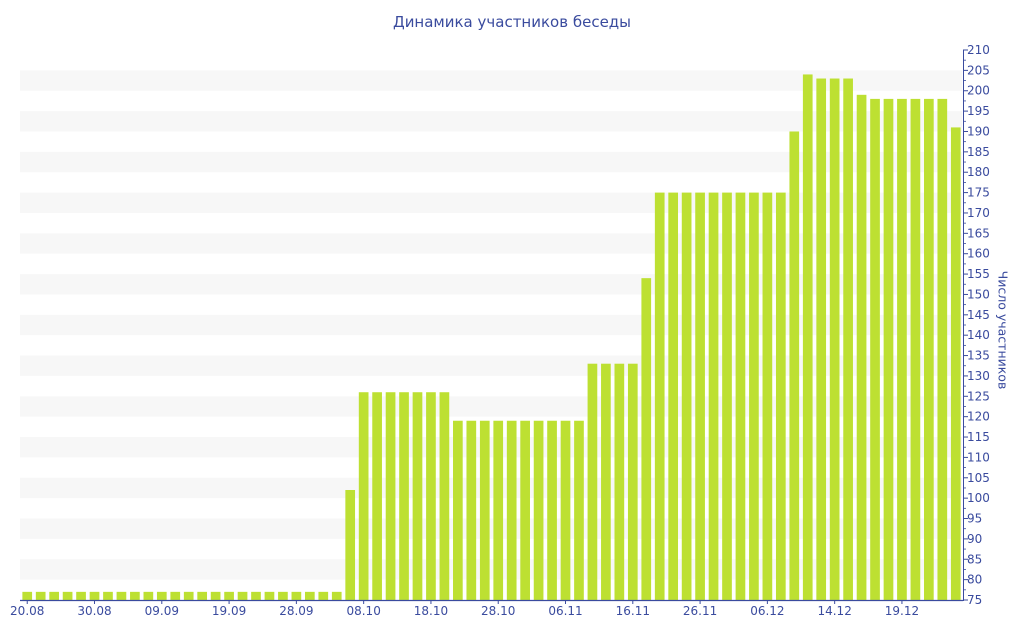 This screenshot has width=1024, height=640. Describe the element at coordinates (978, 294) in the screenshot. I see `y-tick-label: 150` at that location.